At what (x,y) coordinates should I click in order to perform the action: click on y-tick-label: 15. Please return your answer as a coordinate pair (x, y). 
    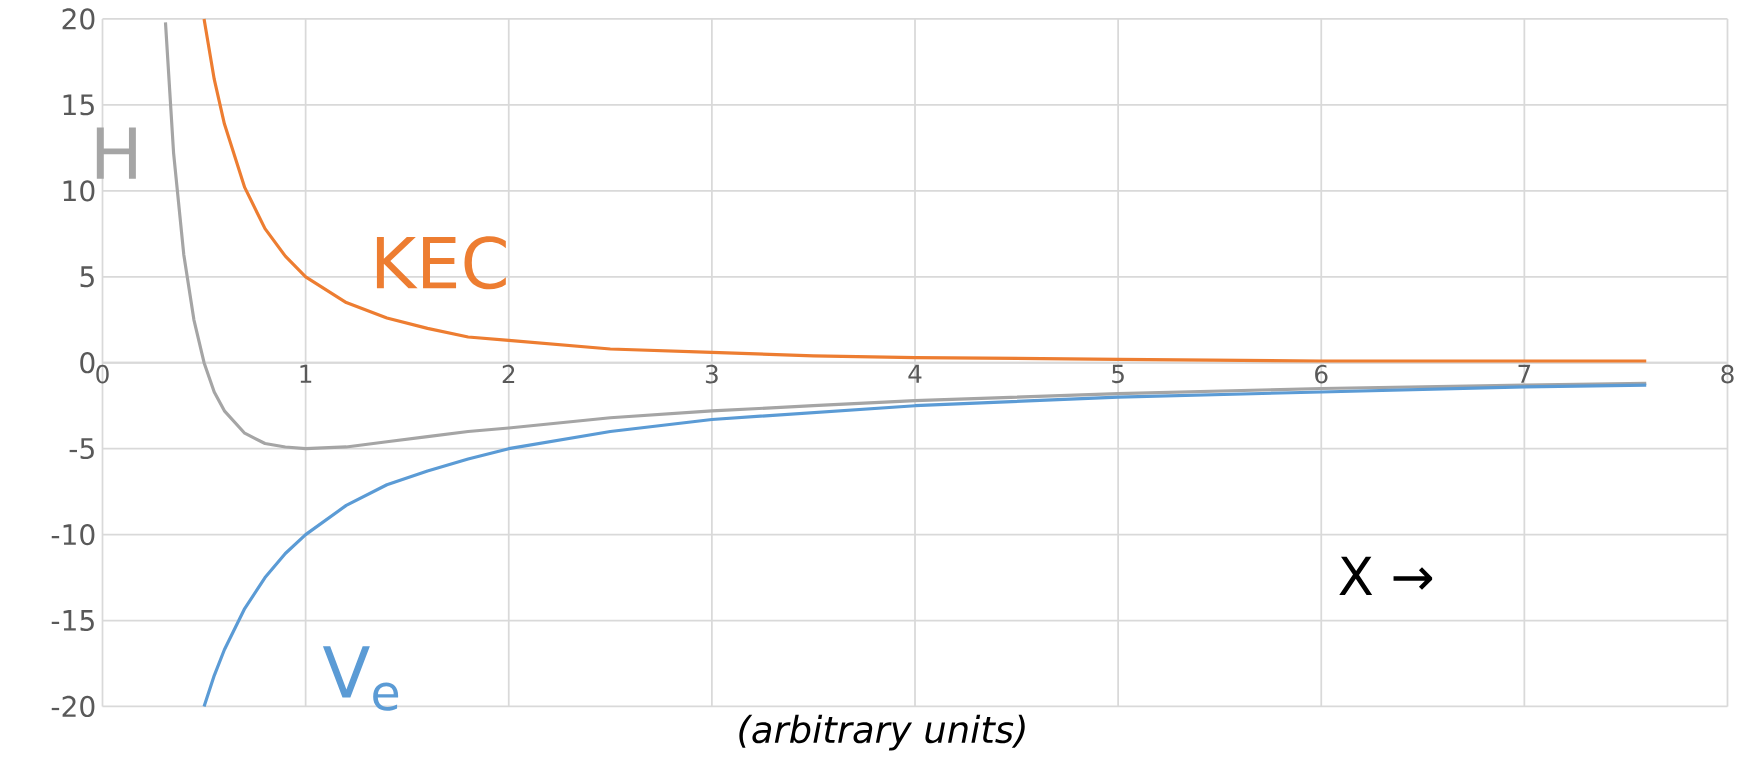
    Looking at the image, I should click on (78, 105).